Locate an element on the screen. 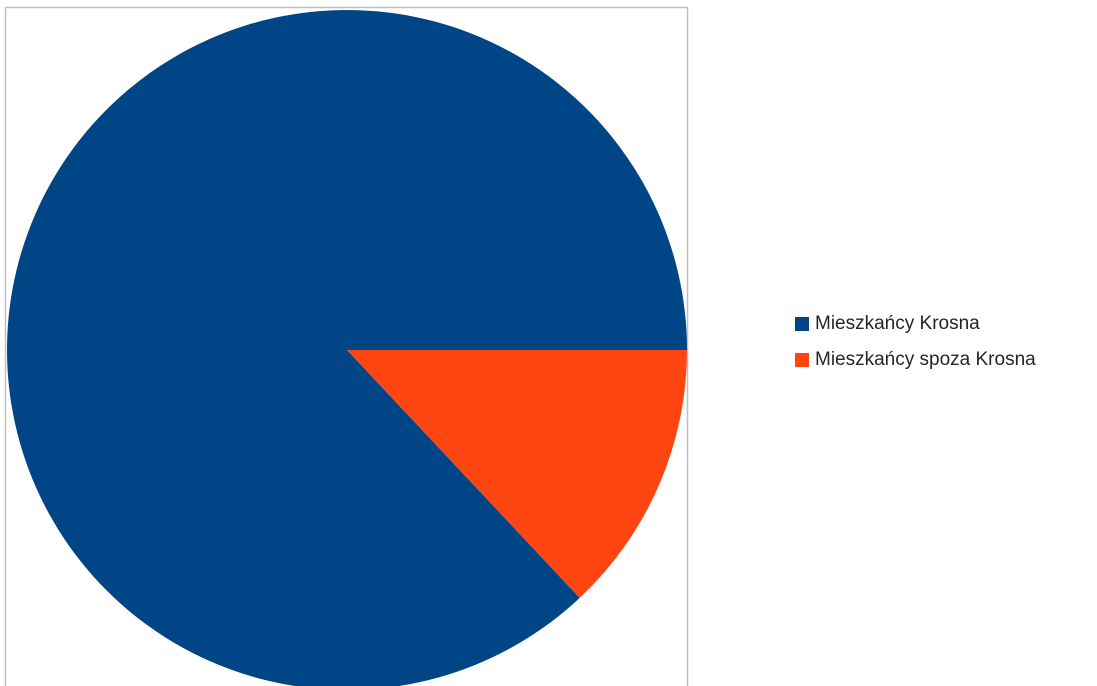 Image resolution: width=1097 pixels, height=686 pixels. legend-item-mieszkancy-spoza-krosna: Mieszkańcy spoza Krosna is located at coordinates (915, 360).